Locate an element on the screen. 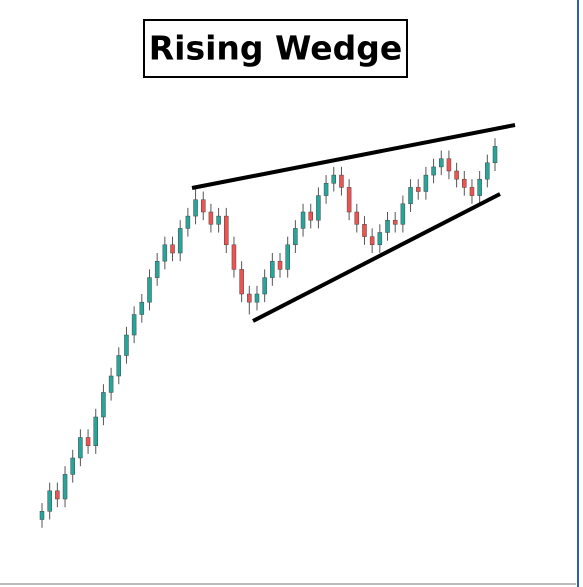  title-box is located at coordinates (275, 48).